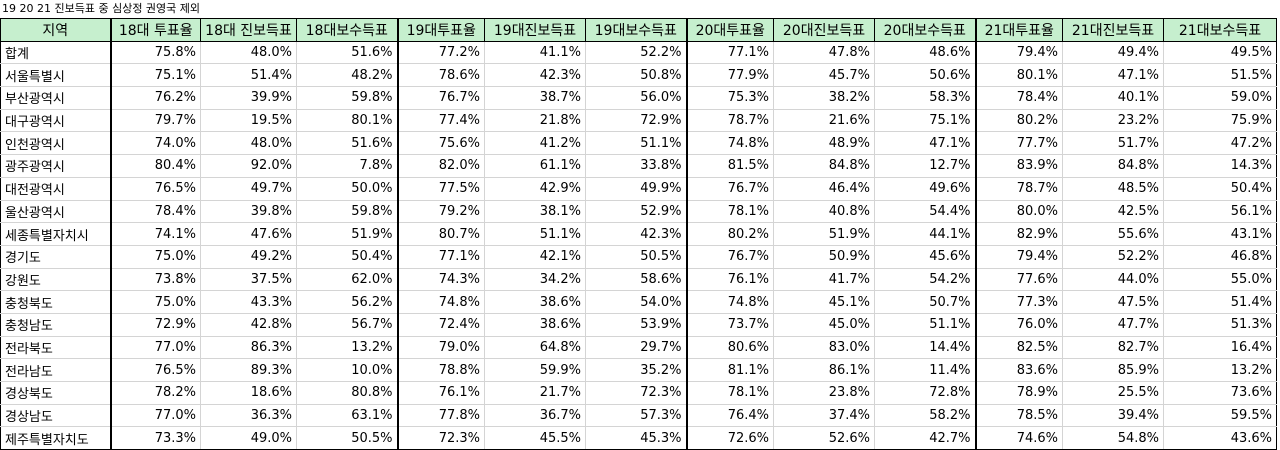 The width and height of the screenshot is (1280, 450). I want to click on value-cell: 62.0%, so click(347, 279).